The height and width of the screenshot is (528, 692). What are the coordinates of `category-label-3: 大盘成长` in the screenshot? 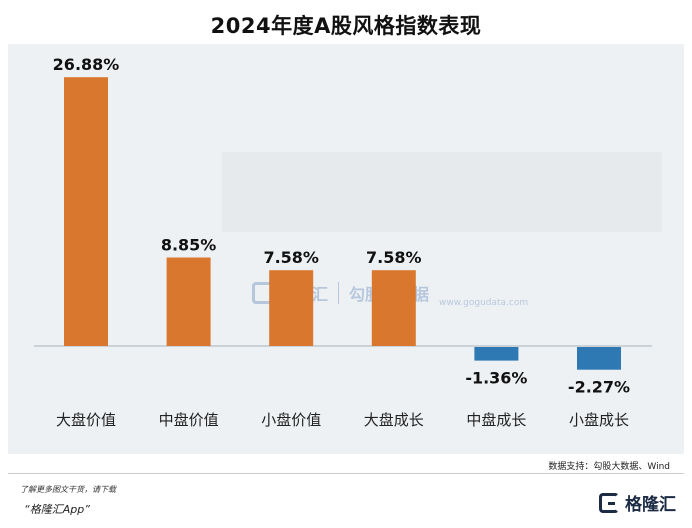 It's located at (394, 420).